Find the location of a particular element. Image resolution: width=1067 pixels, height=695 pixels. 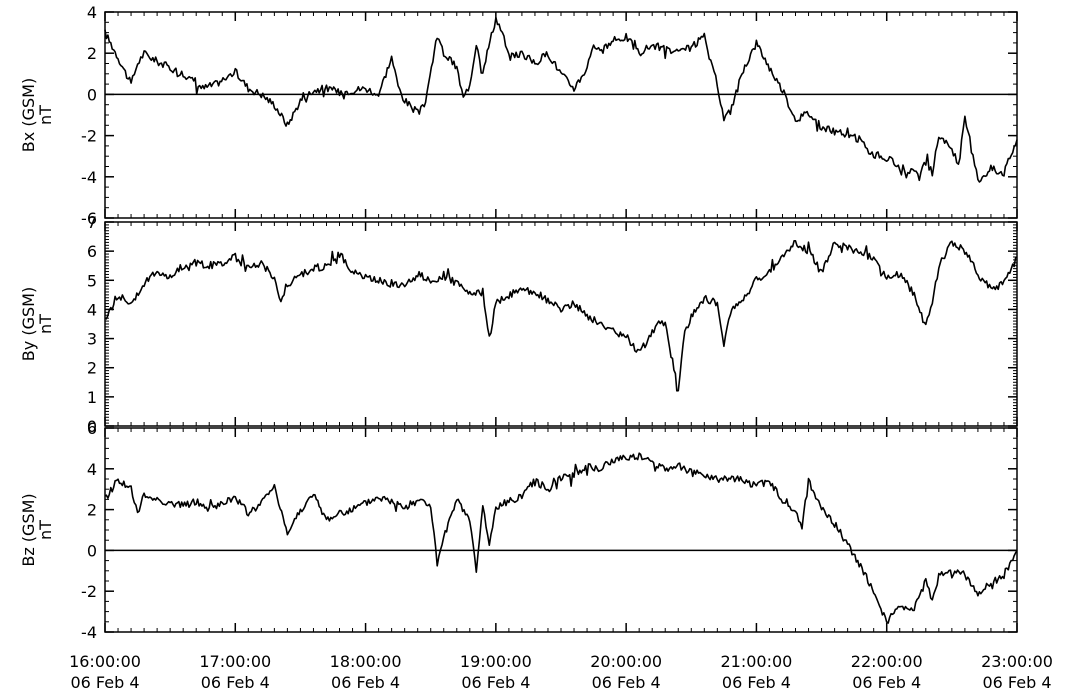

y-tick-label: -6 is located at coordinates (89, 218).